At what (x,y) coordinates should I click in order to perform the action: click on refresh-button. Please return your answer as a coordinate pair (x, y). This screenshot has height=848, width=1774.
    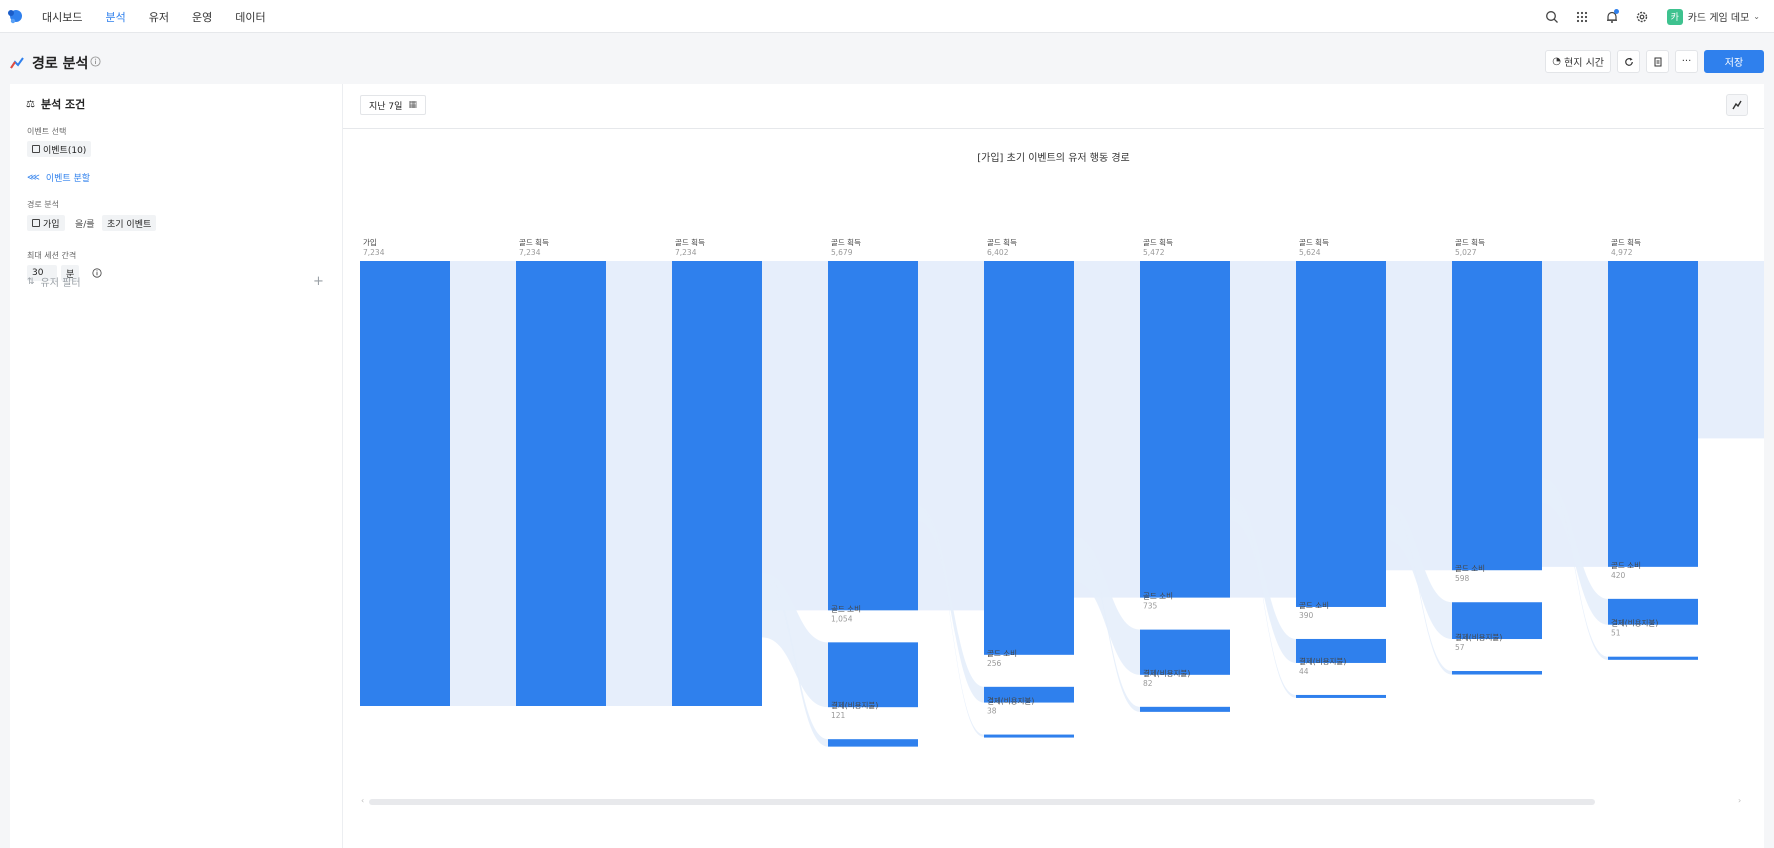
    Looking at the image, I should click on (1628, 61).